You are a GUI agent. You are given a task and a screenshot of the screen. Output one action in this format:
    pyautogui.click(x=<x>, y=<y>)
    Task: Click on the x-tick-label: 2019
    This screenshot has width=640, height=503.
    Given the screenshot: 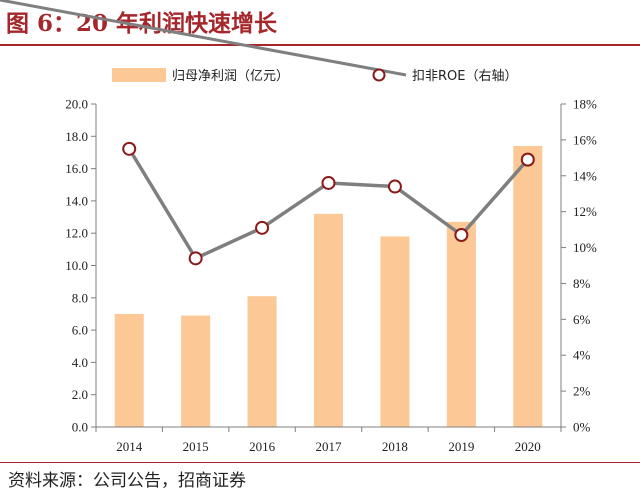 What is the action you would take?
    pyautogui.click(x=461, y=446)
    